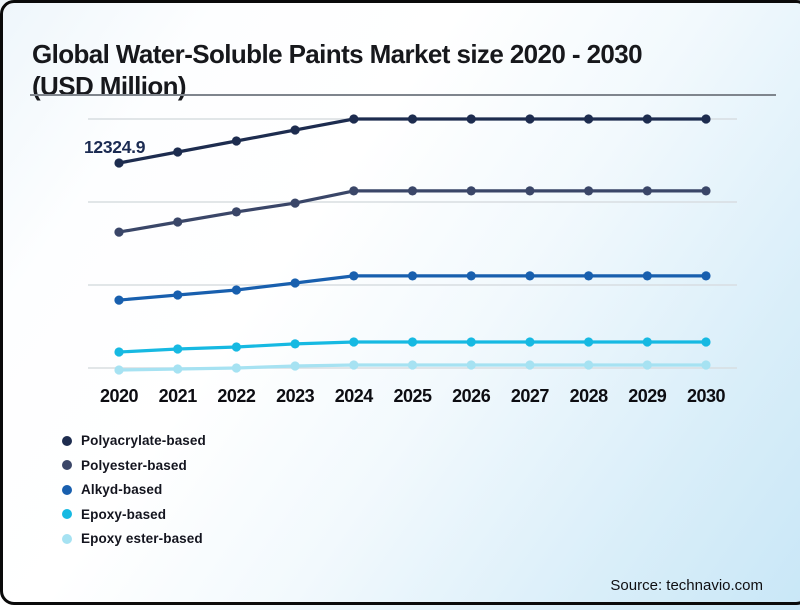  Describe the element at coordinates (178, 396) in the screenshot. I see `x-axis-label: 2021` at that location.